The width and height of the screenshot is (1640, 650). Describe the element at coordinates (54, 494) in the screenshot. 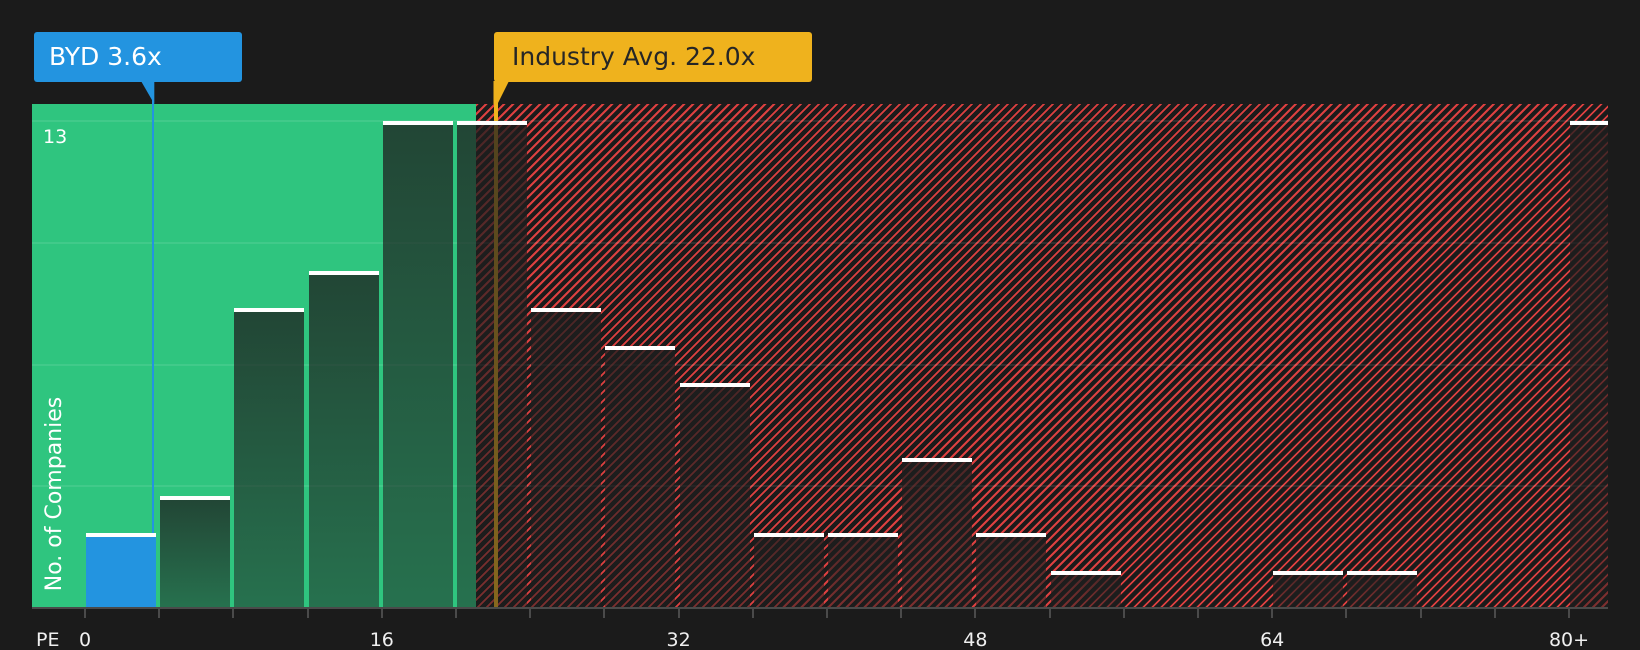

I see `y-axis-title: No. of Companies` at that location.